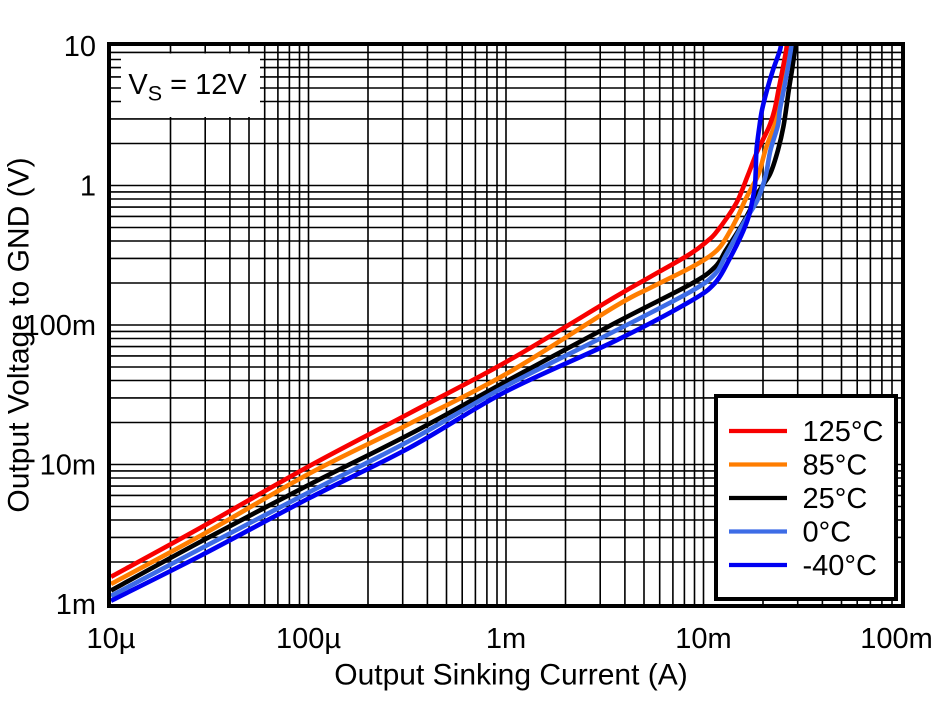  Describe the element at coordinates (510, 675) in the screenshot. I see `svg-text: Output Sinking Current (A)` at that location.